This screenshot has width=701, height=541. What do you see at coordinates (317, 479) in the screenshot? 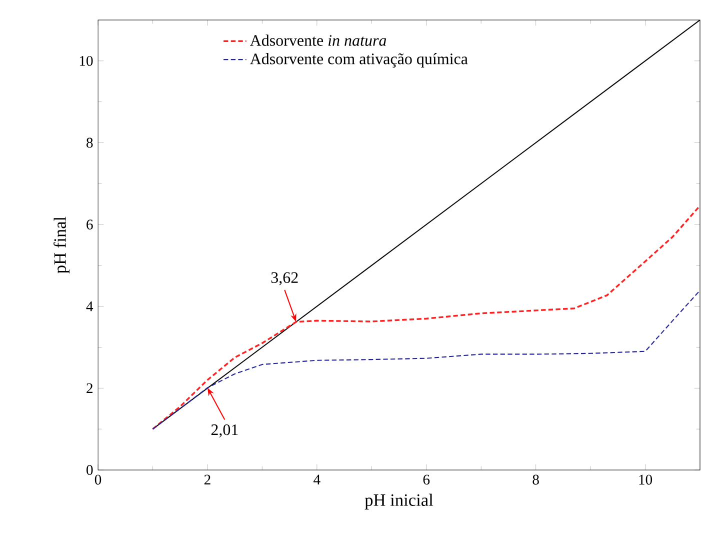
I see `x-tick-label: 4` at bounding box center [317, 479].